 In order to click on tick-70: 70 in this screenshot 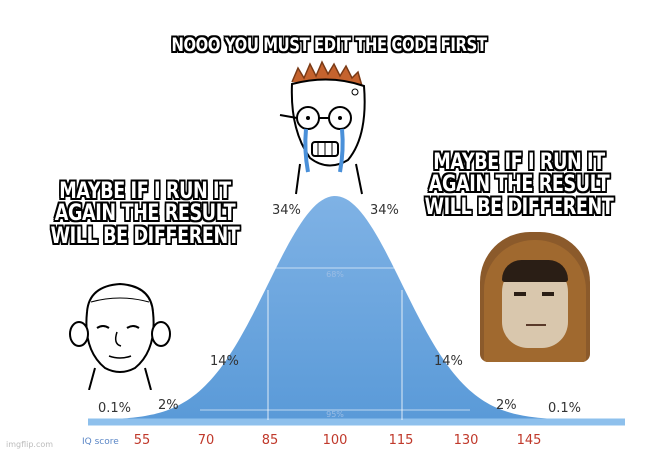, I will do `click(206, 440)`.